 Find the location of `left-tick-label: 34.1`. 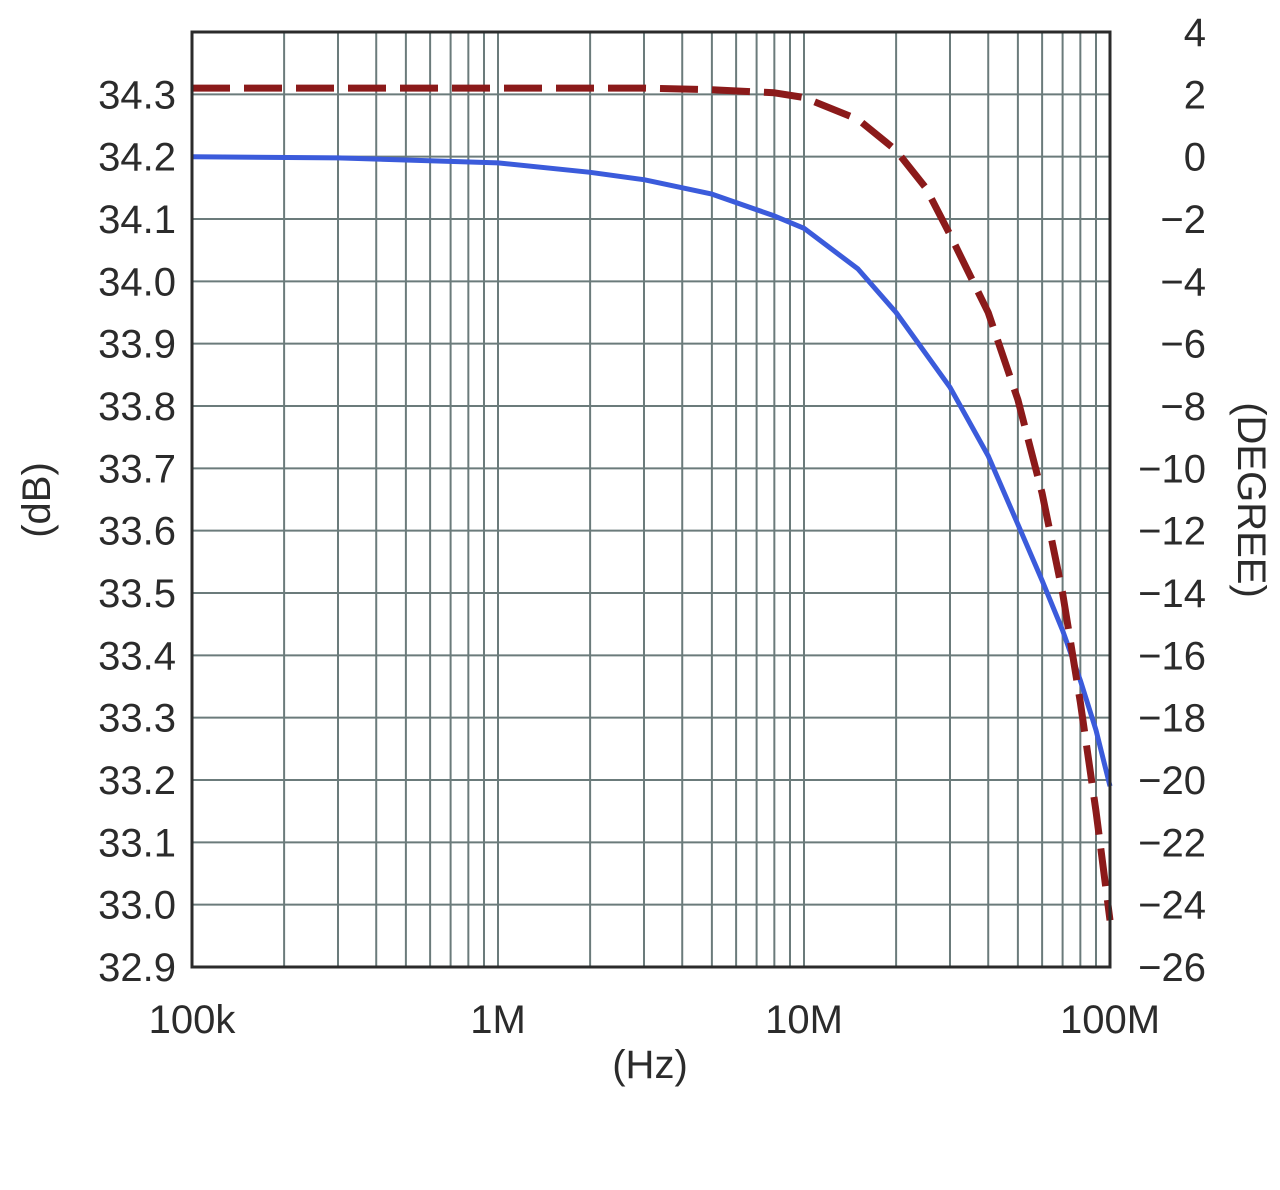

left-tick-label: 34.1 is located at coordinates (137, 220).